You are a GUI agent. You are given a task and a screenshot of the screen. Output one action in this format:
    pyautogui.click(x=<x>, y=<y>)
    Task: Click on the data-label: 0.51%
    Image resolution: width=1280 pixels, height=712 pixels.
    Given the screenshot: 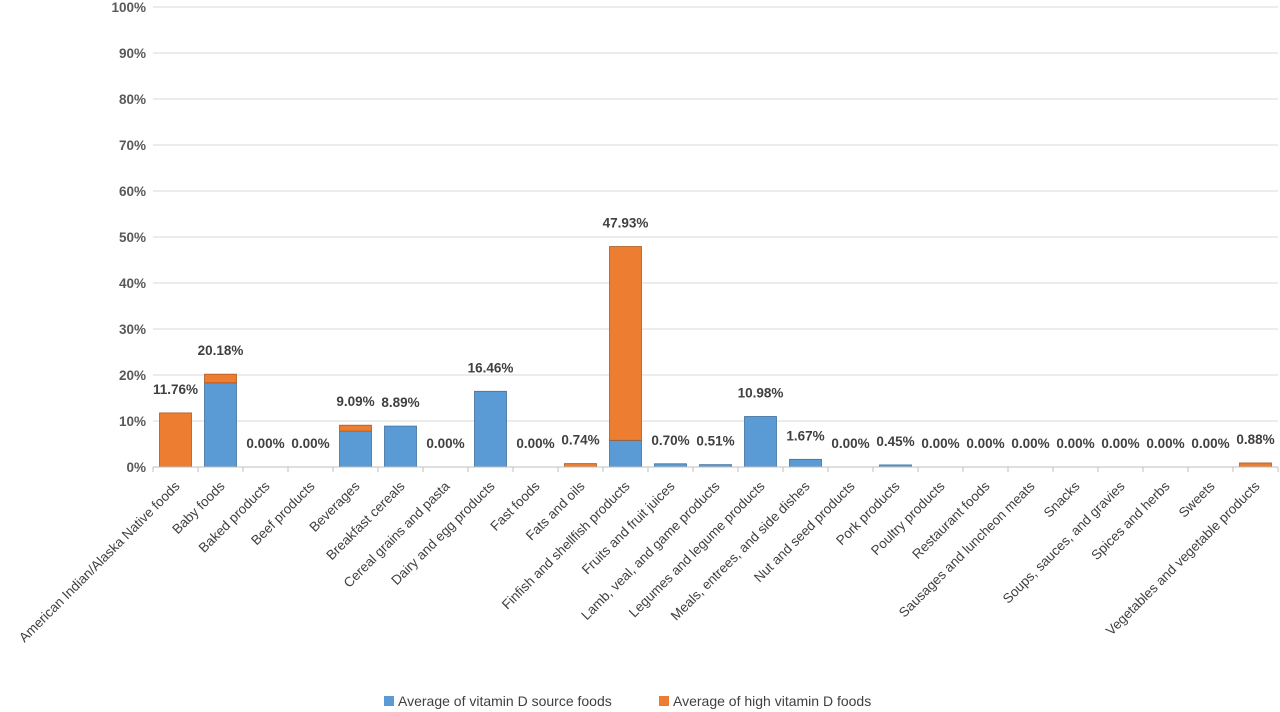 What is the action you would take?
    pyautogui.click(x=715, y=441)
    